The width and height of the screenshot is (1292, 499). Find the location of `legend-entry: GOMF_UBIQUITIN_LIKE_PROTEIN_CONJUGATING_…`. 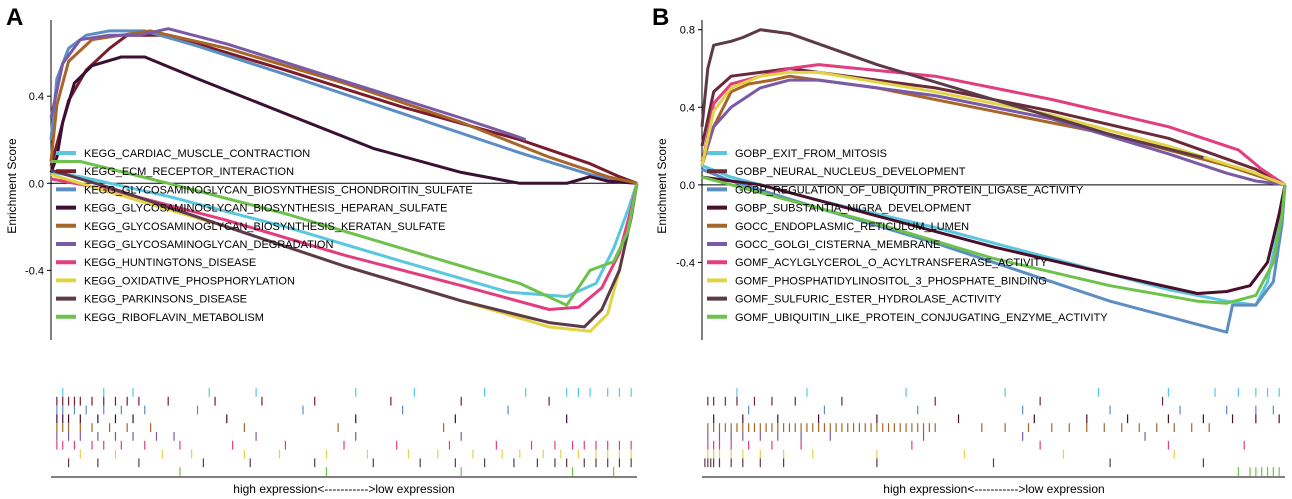

legend-entry: GOMF_UBIQUITIN_LIKE_PROTEIN_CONJUGATING_… is located at coordinates (921, 318).